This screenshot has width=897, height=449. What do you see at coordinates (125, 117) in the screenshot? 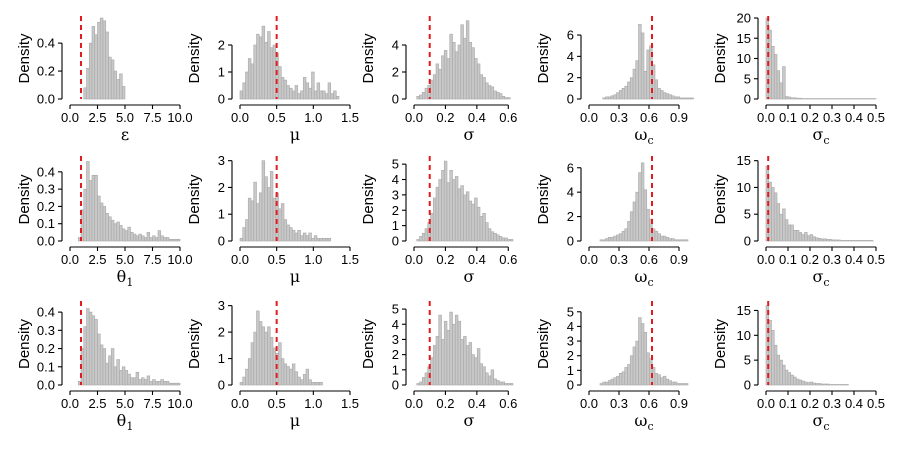
I see `x-tick-label: 5.0` at bounding box center [125, 117].